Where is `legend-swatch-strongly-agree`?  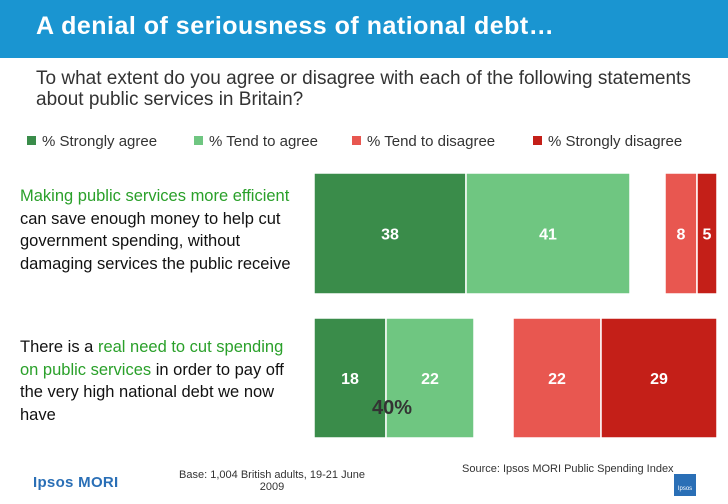 legend-swatch-strongly-agree is located at coordinates (31, 140).